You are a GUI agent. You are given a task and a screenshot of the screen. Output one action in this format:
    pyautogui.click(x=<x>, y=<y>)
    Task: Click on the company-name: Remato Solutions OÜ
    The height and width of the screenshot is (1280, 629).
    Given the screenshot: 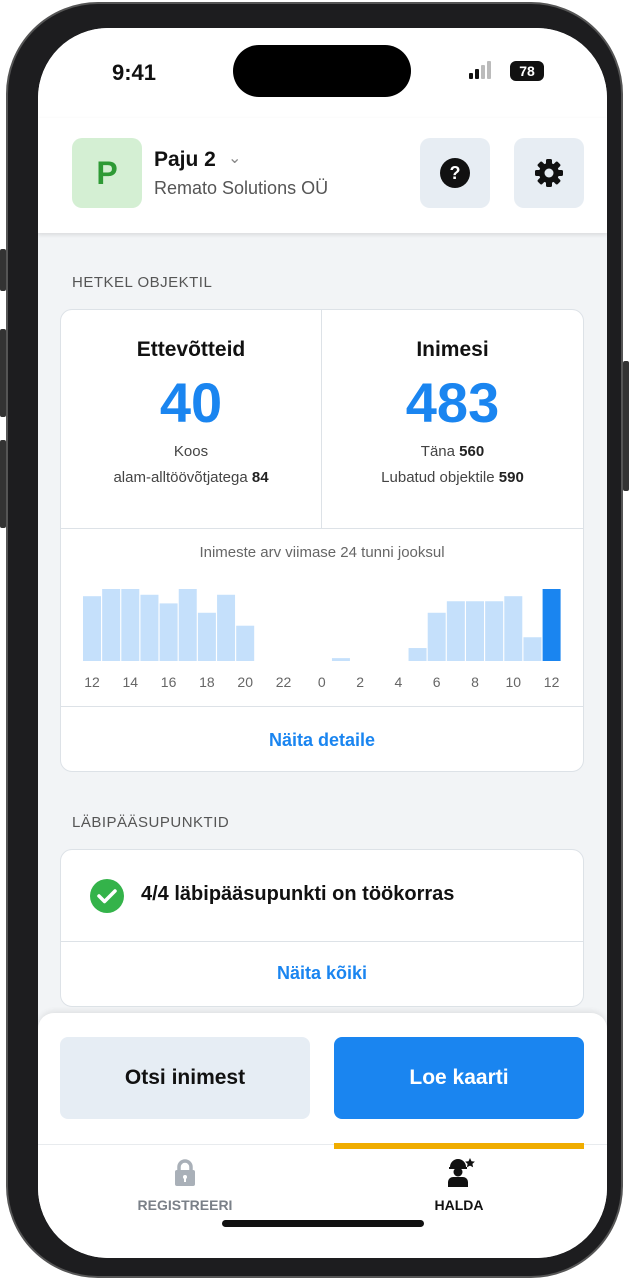 What is the action you would take?
    pyautogui.click(x=241, y=188)
    